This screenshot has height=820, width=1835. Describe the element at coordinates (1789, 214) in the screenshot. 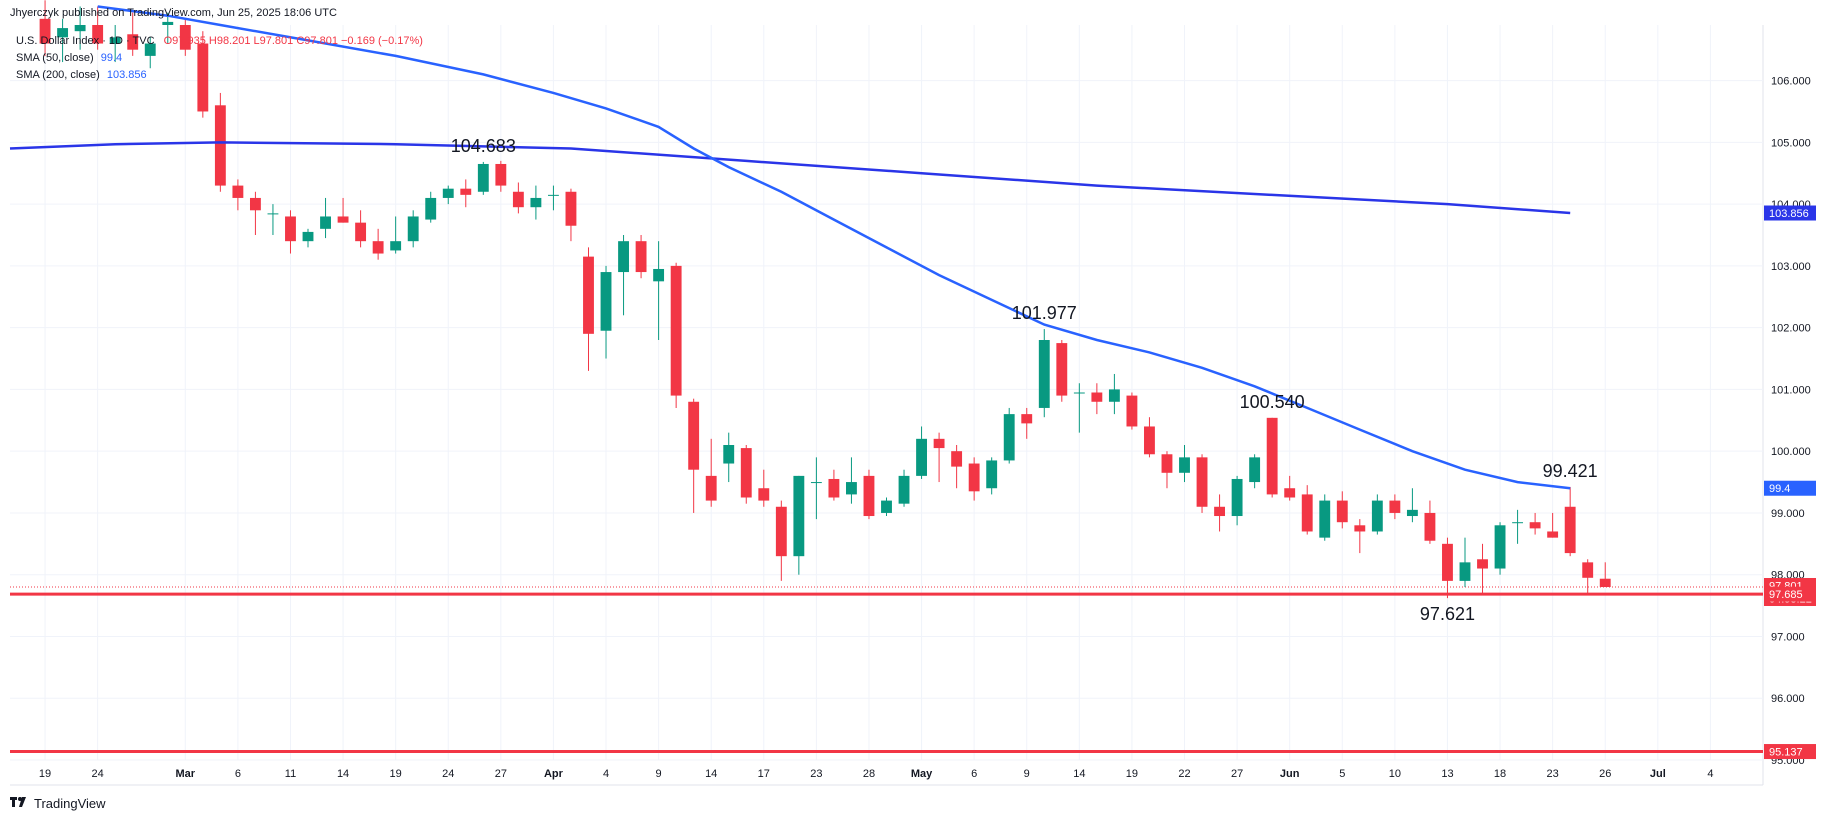

I see `price-tag-label: 103.856` at that location.